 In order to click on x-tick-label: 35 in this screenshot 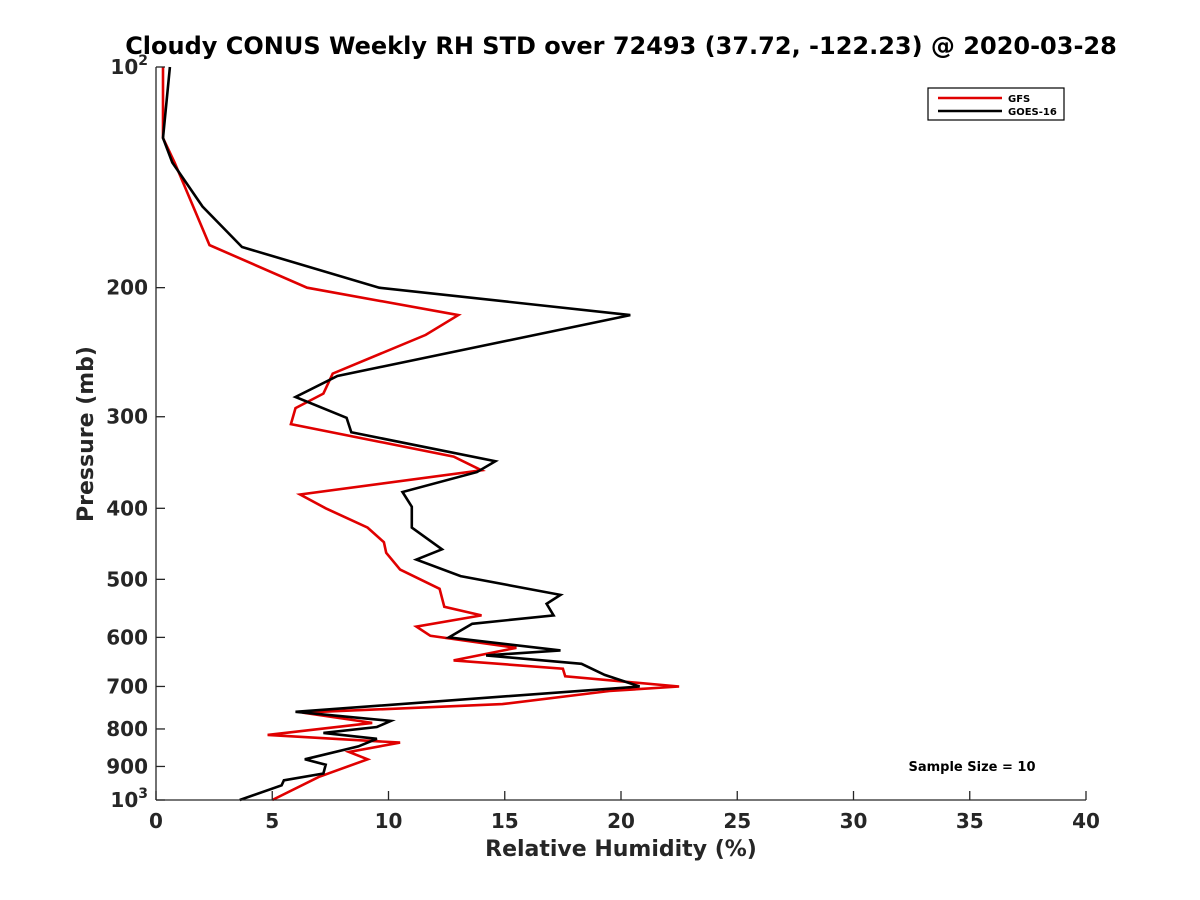, I will do `click(970, 821)`.